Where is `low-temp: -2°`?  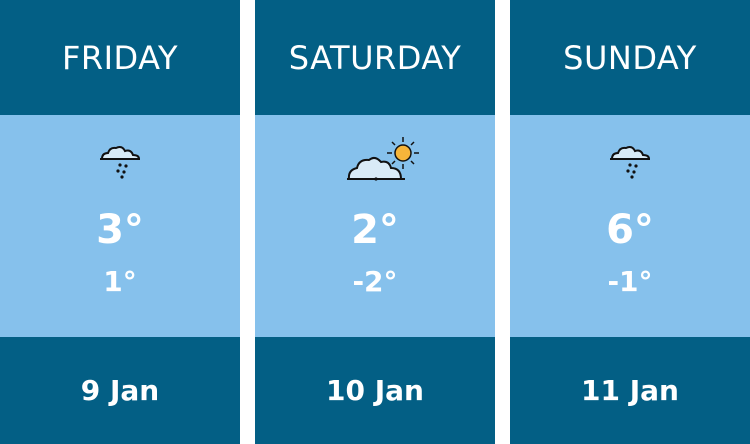 low-temp: -2° is located at coordinates (375, 281).